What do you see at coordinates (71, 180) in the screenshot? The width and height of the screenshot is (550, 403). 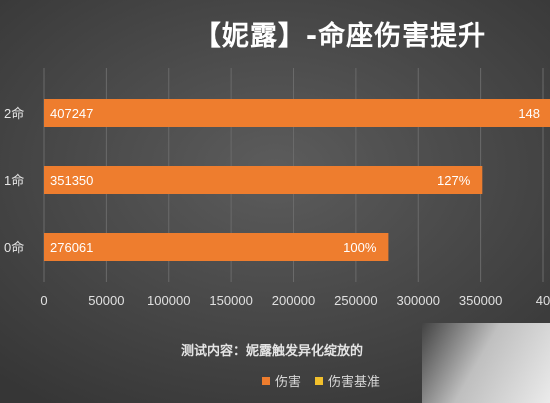 I see `bar-value-label: 351350` at bounding box center [71, 180].